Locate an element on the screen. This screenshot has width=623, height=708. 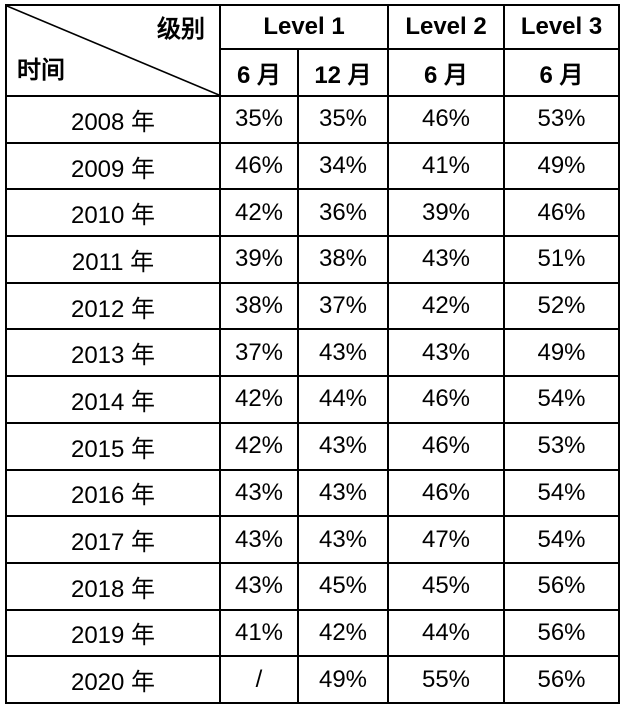
table-row-2008: 2008 年 35% 35% 46% 53% is located at coordinates (313, 119).